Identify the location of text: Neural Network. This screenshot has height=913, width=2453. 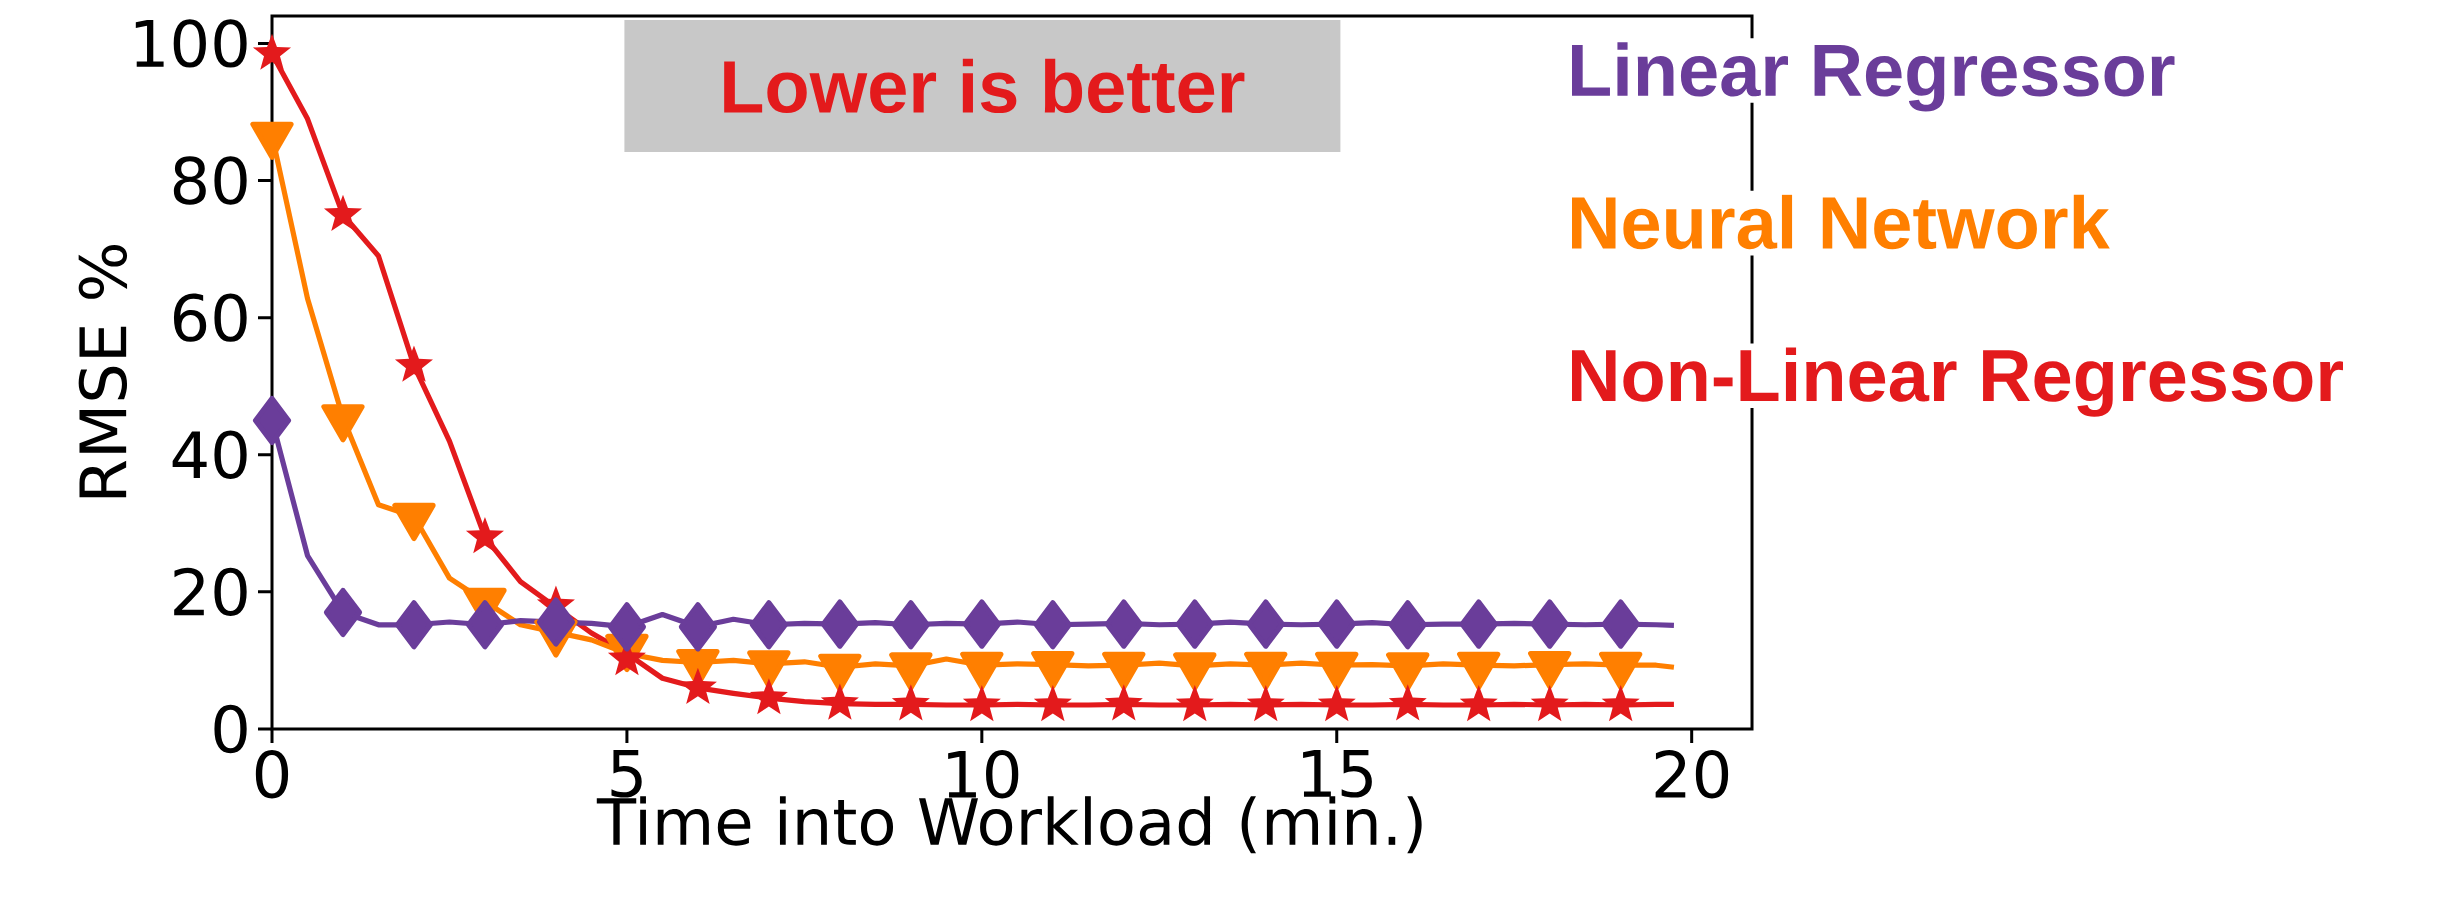
(1841, 222).